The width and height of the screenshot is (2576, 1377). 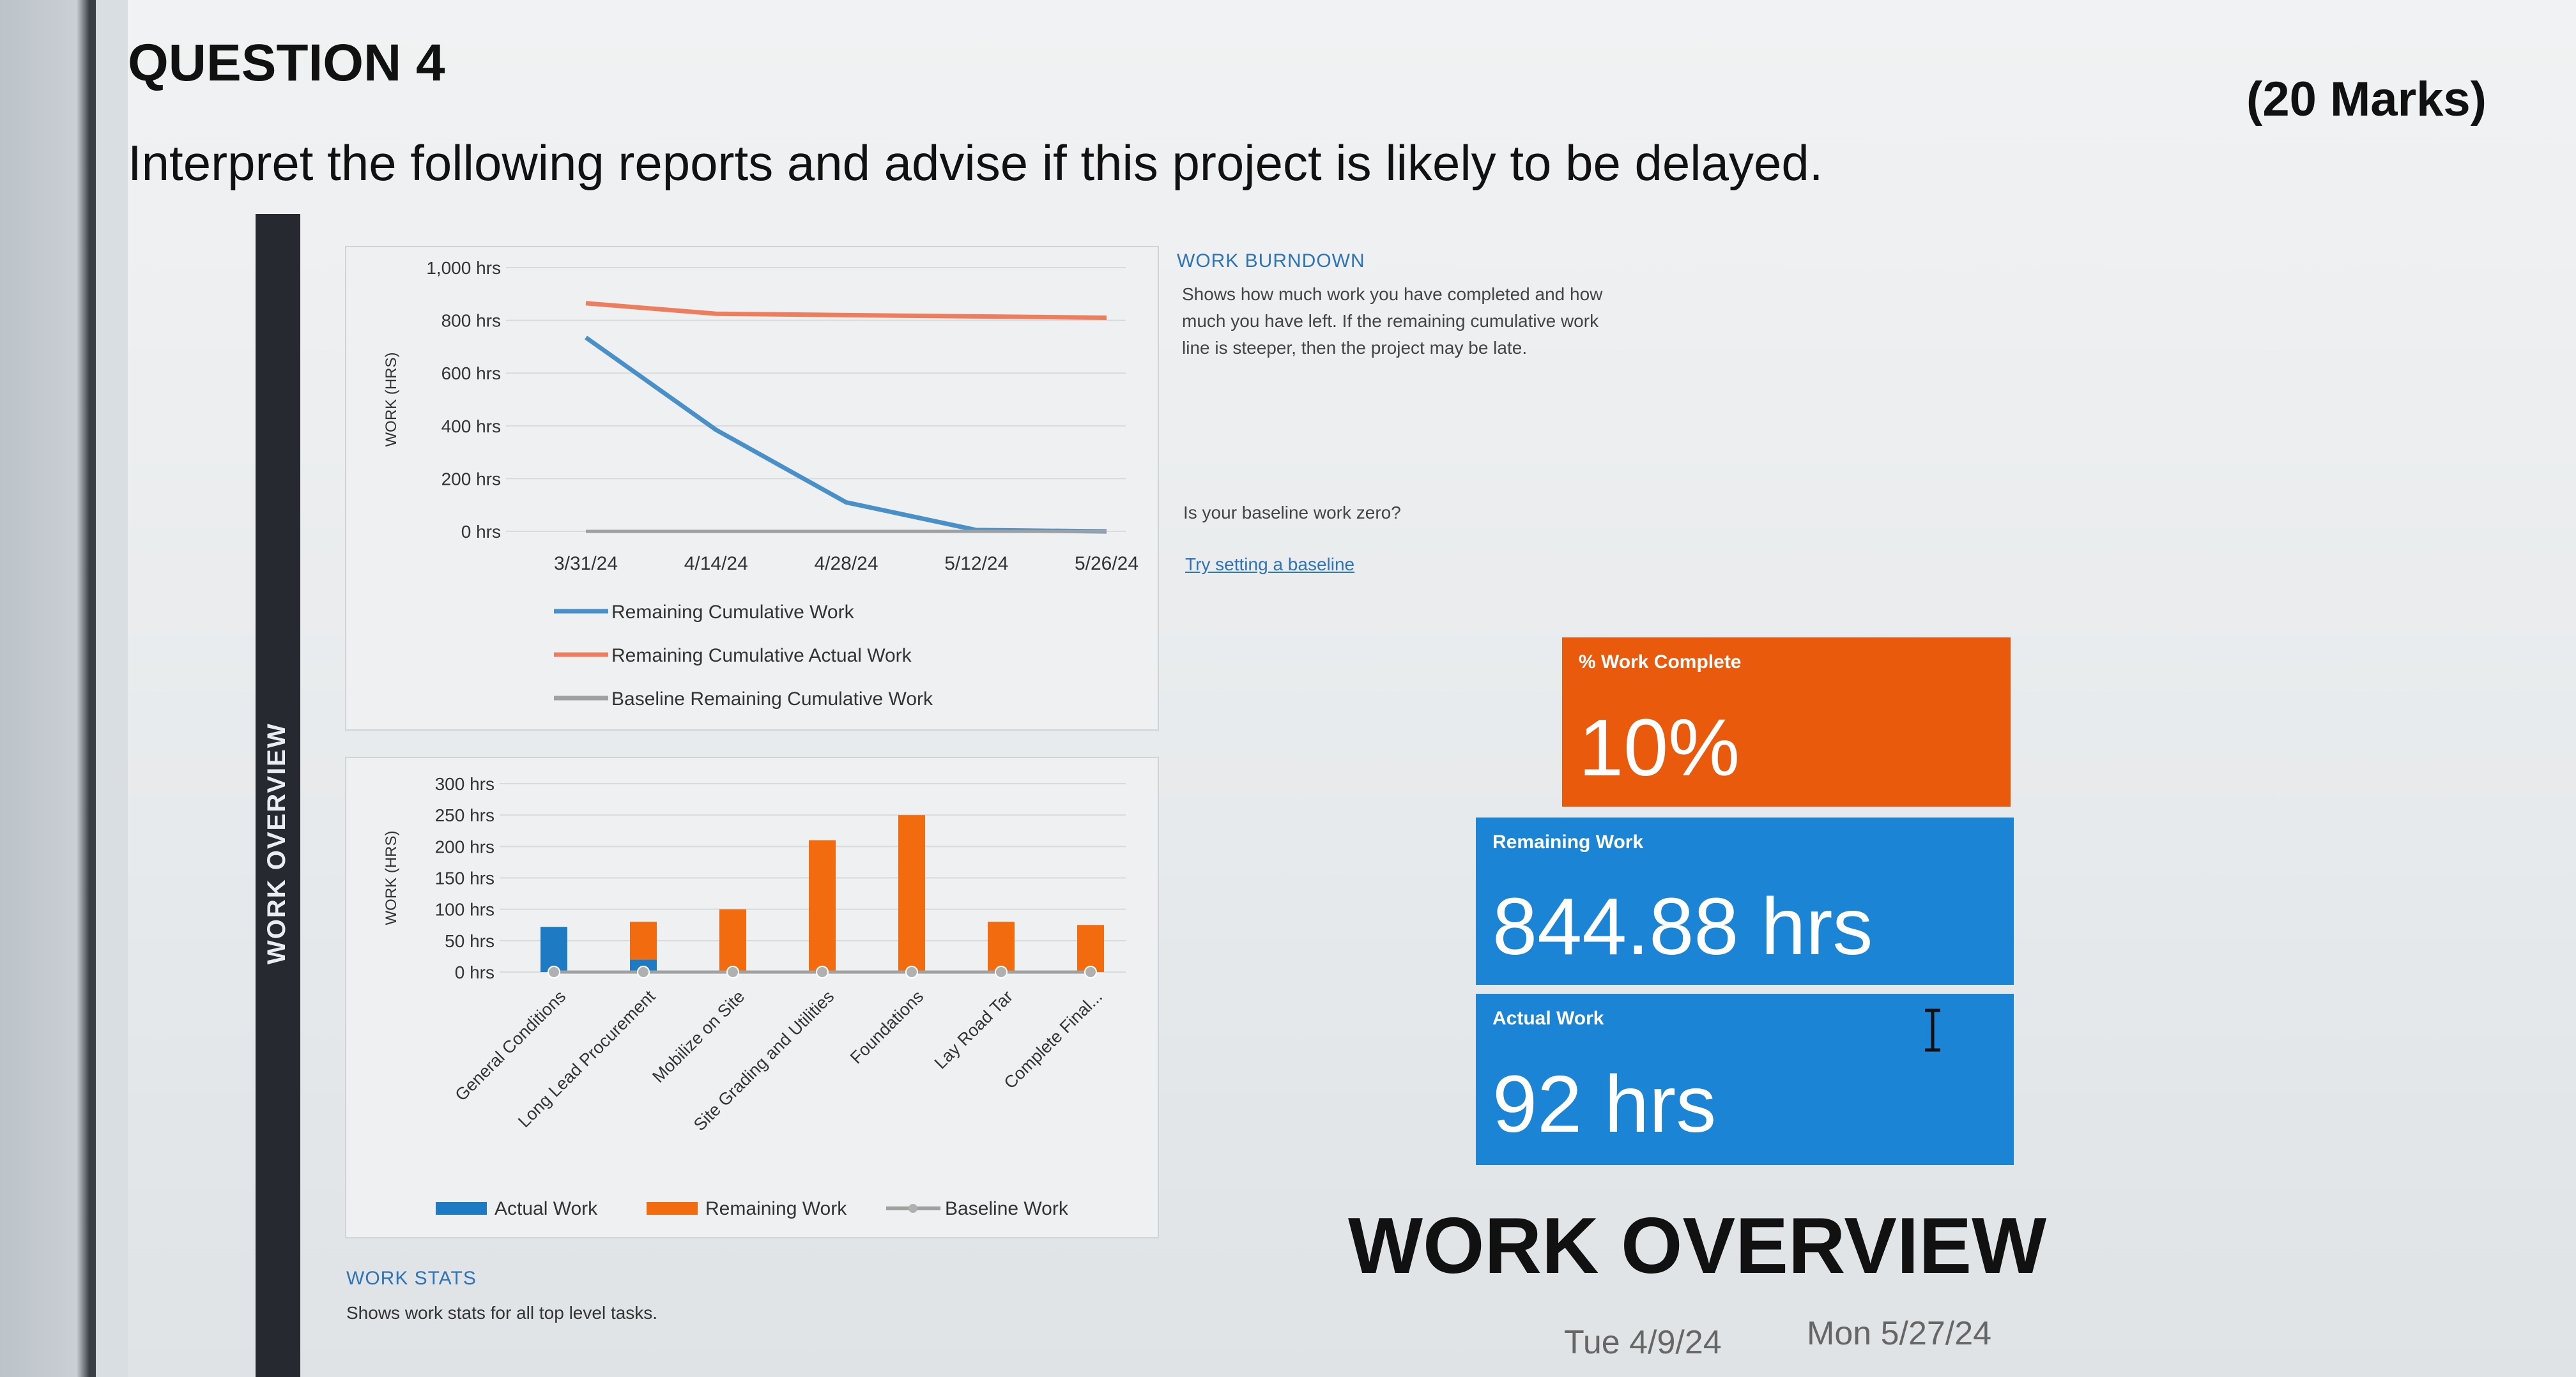 I want to click on remaining-work-label: Remaining Work, so click(x=1568, y=842).